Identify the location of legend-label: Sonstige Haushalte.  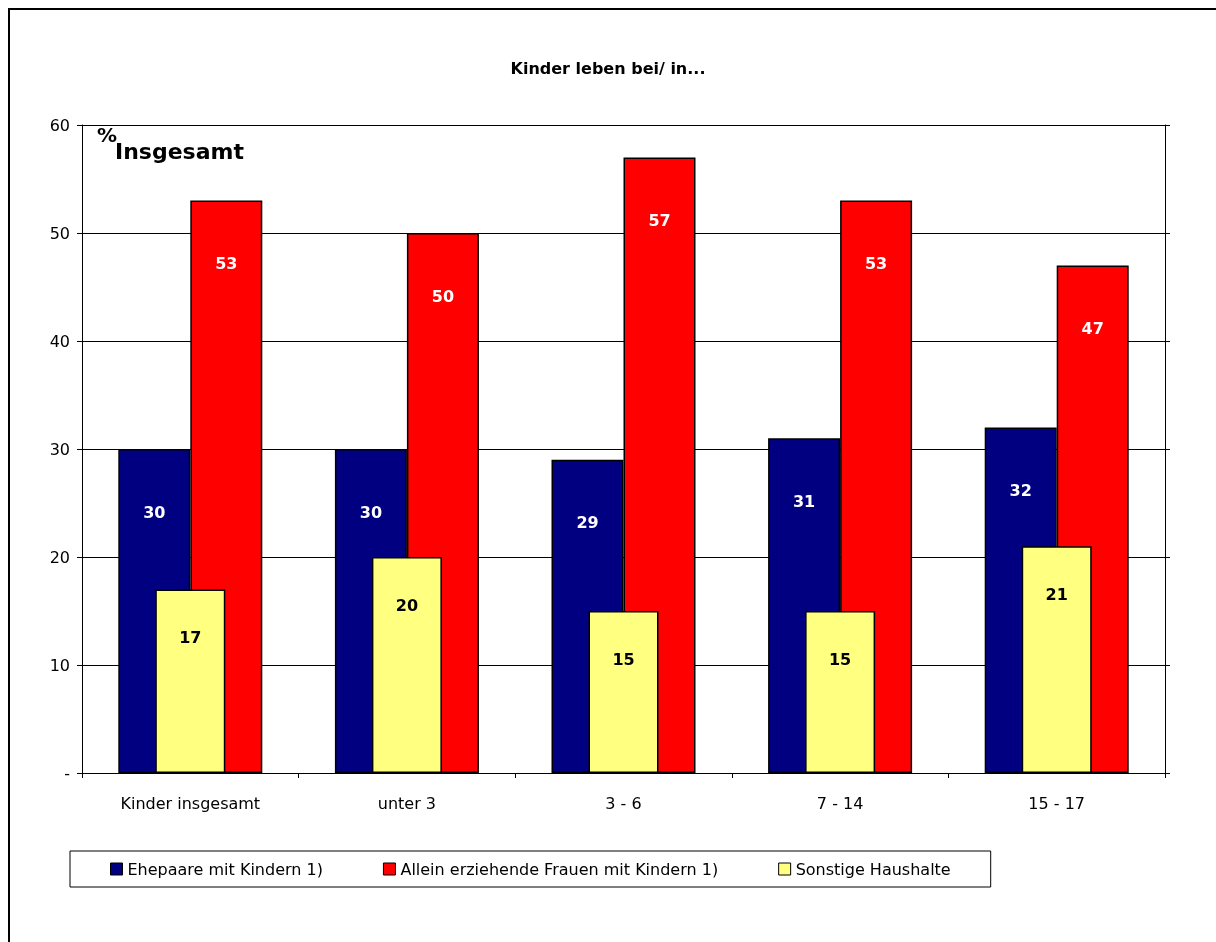
(873, 869).